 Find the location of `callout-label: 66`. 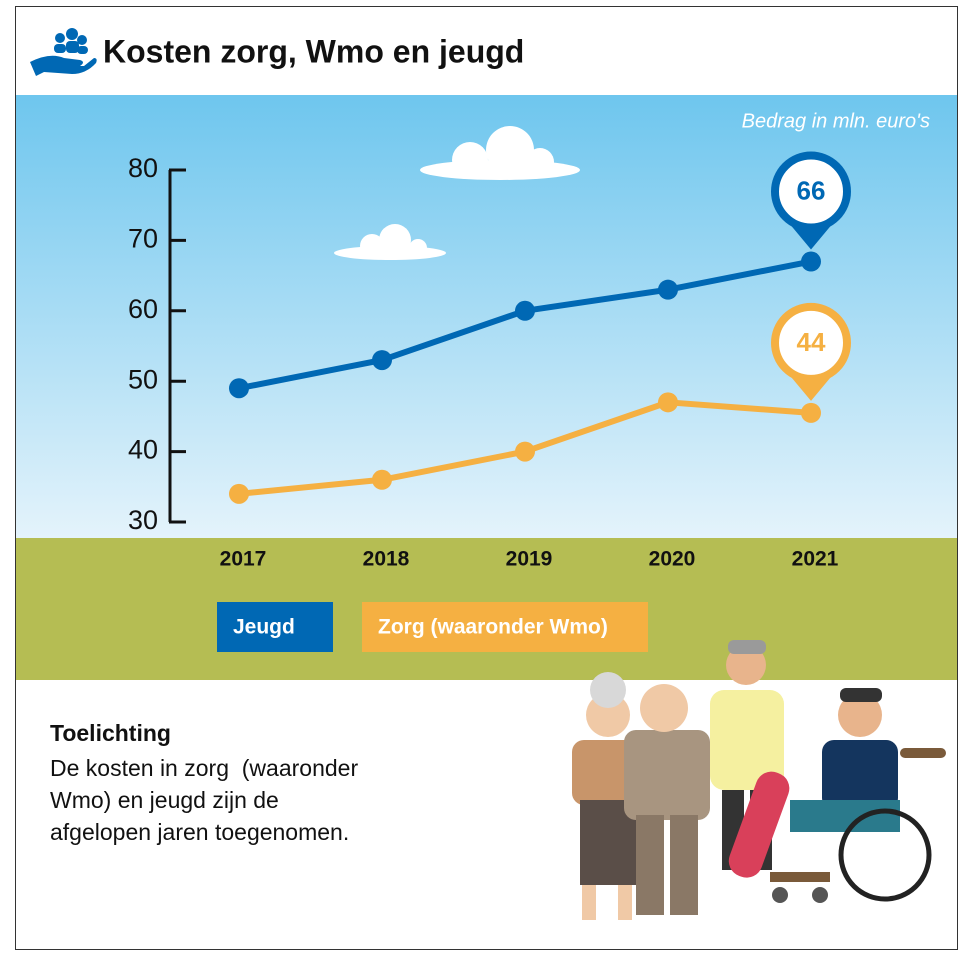

callout-label: 66 is located at coordinates (811, 190).